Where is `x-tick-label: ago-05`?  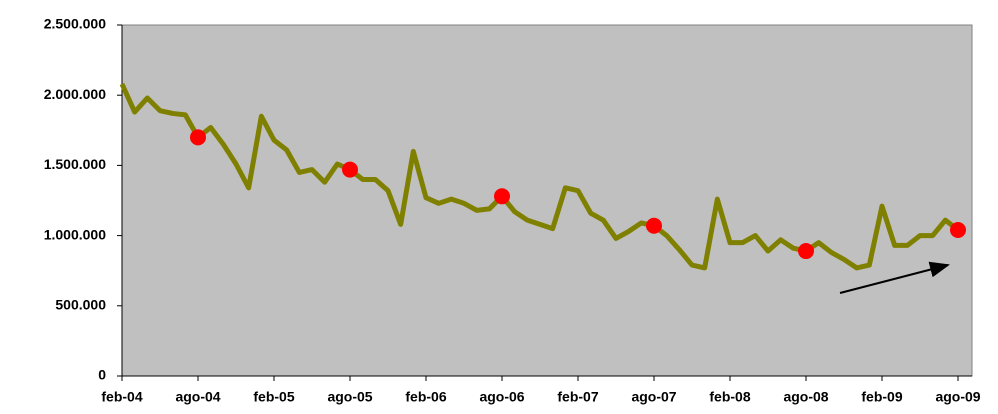
x-tick-label: ago-05 is located at coordinates (349, 397).